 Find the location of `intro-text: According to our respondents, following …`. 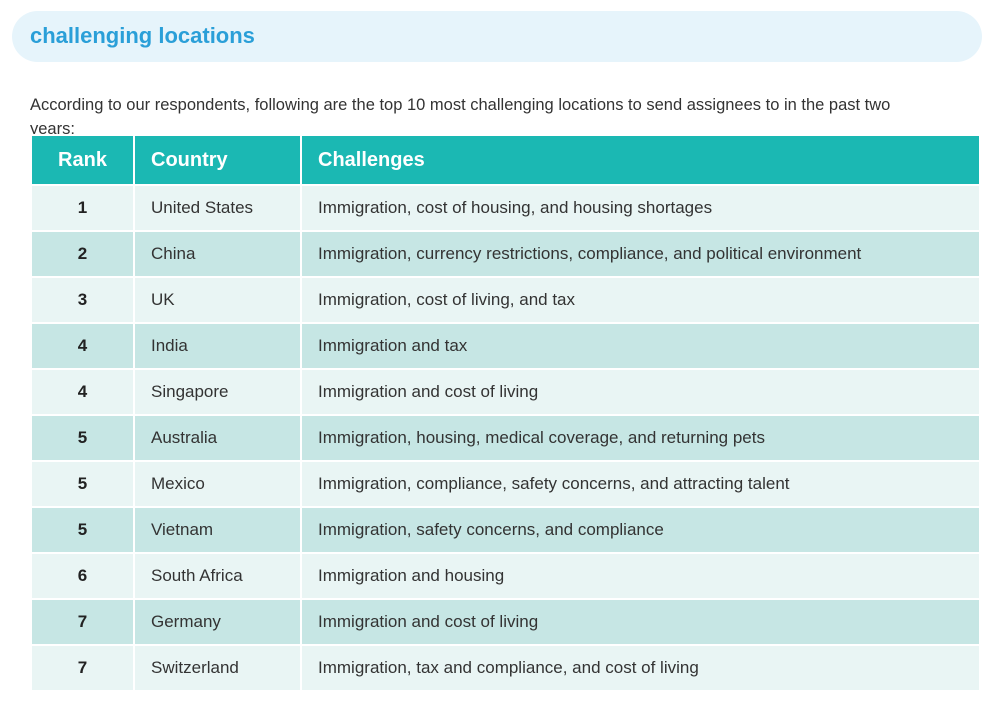

intro-text: According to our respondents, following … is located at coordinates (460, 116).